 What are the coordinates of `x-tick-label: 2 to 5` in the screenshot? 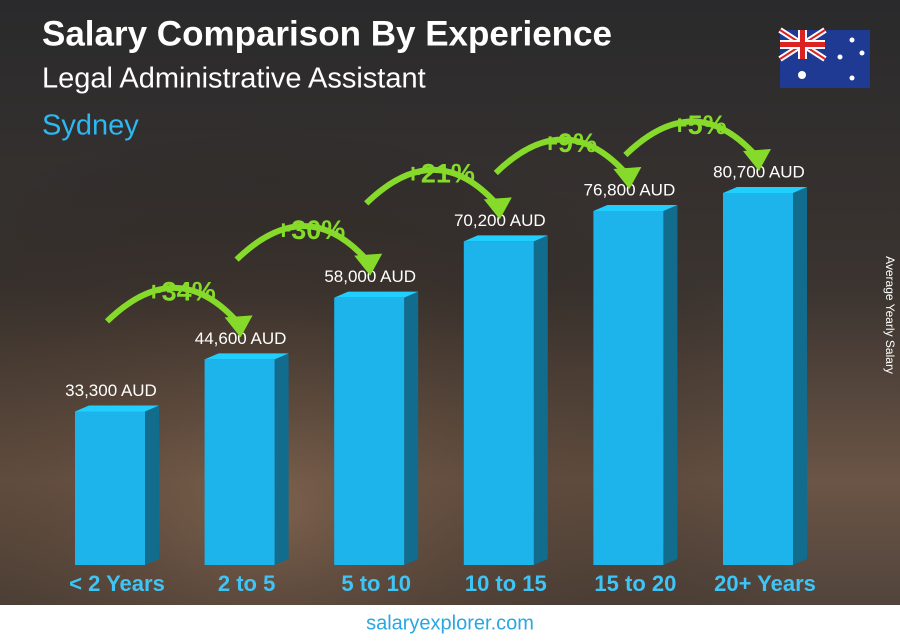 It's located at (246, 583).